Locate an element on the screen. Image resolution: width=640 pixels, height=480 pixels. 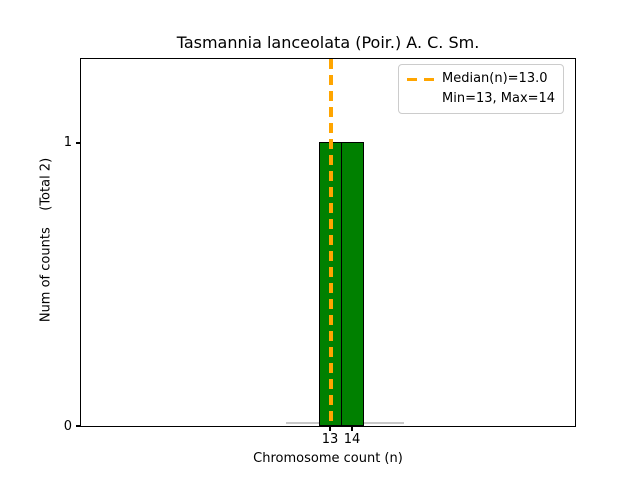
legend-median-label: Median(n)=13.0 is located at coordinates (495, 78).